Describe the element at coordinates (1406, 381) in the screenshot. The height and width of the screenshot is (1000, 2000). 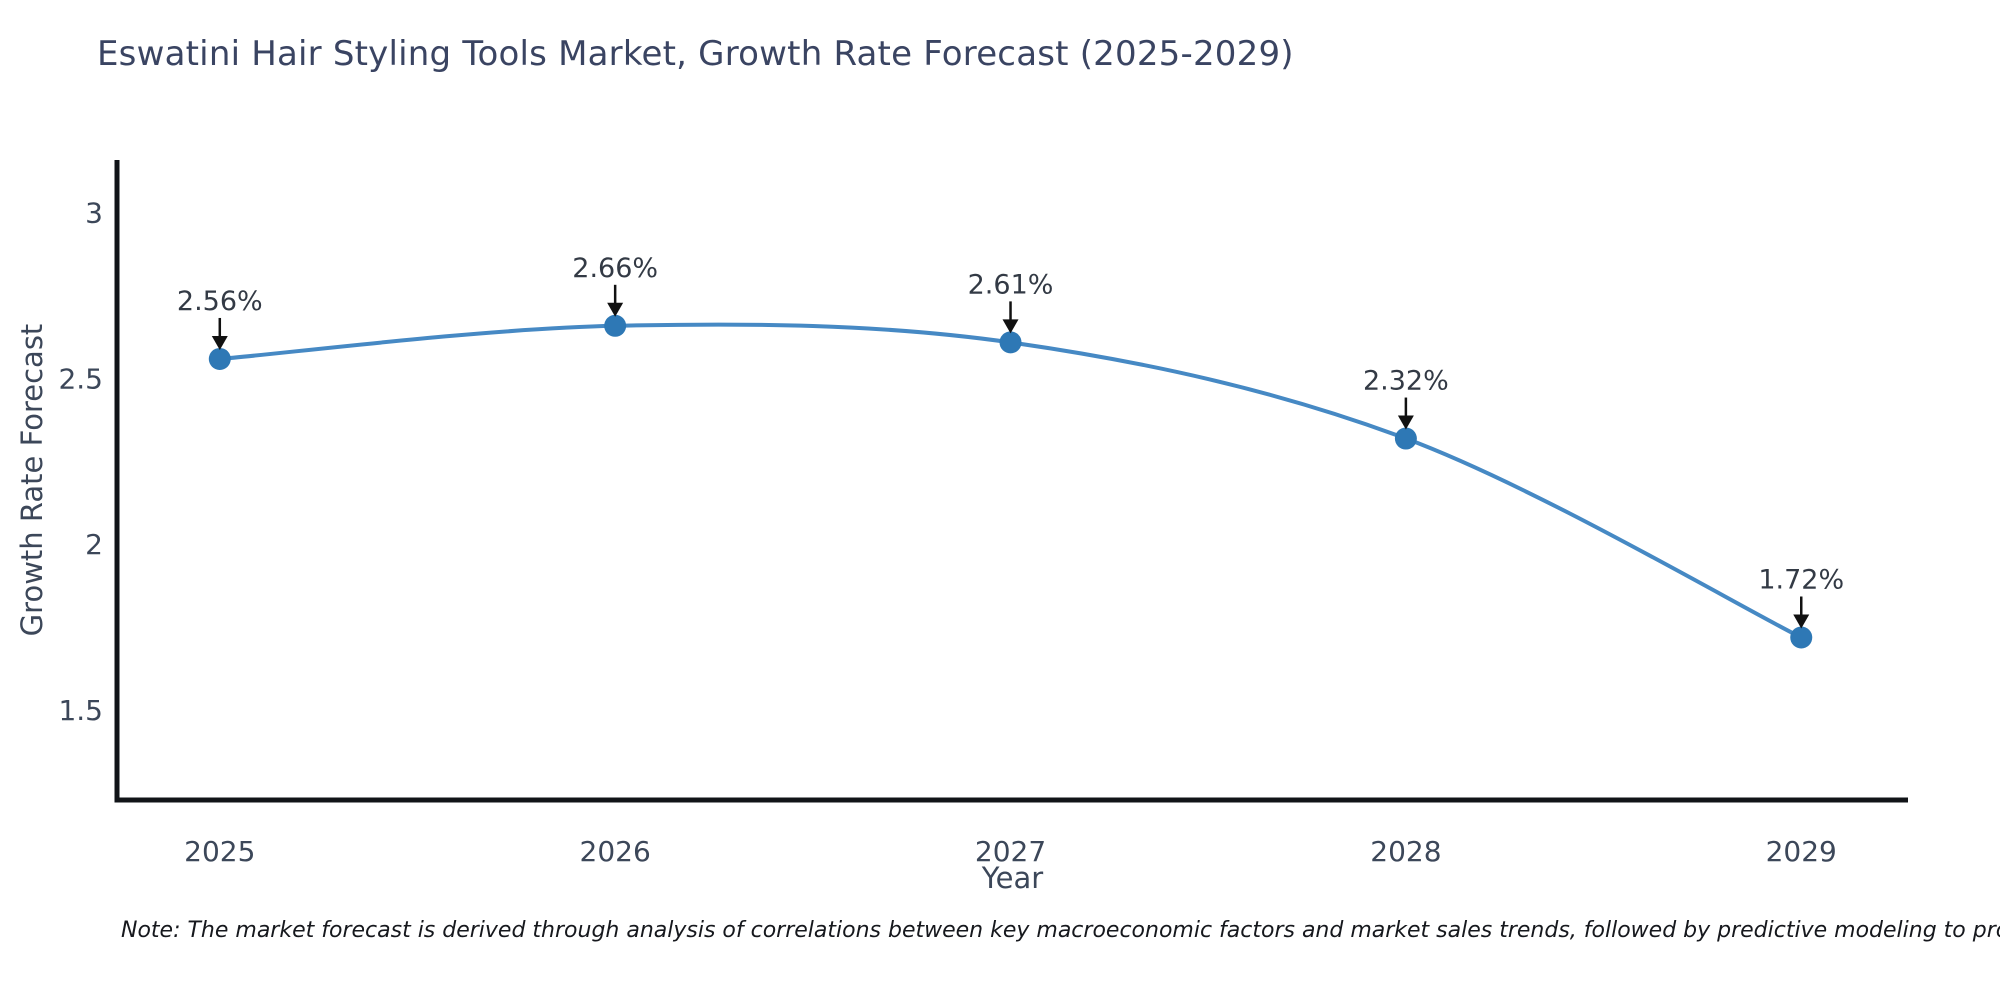
I see `data-point-label: 2.32%` at that location.